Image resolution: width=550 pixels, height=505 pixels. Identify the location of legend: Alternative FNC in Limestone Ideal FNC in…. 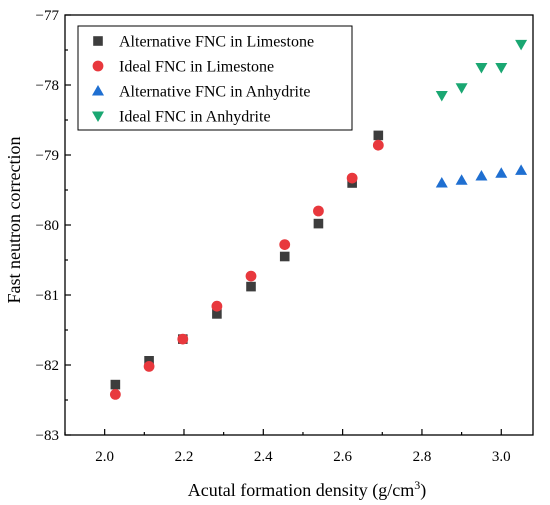
(215, 78).